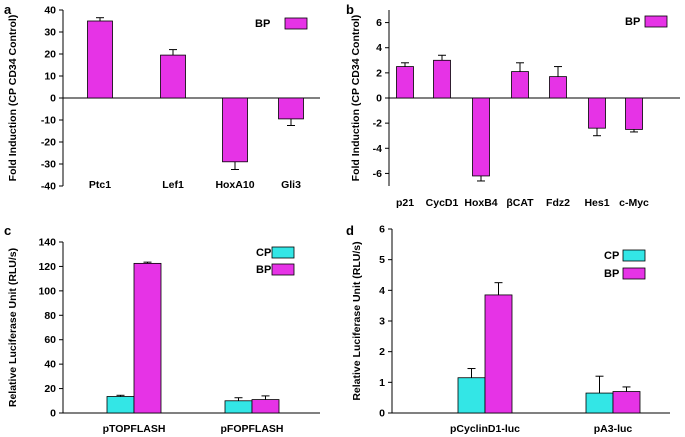 Image resolution: width=685 pixels, height=437 pixels. I want to click on category-label-b-4: Fdz2, so click(558, 203).